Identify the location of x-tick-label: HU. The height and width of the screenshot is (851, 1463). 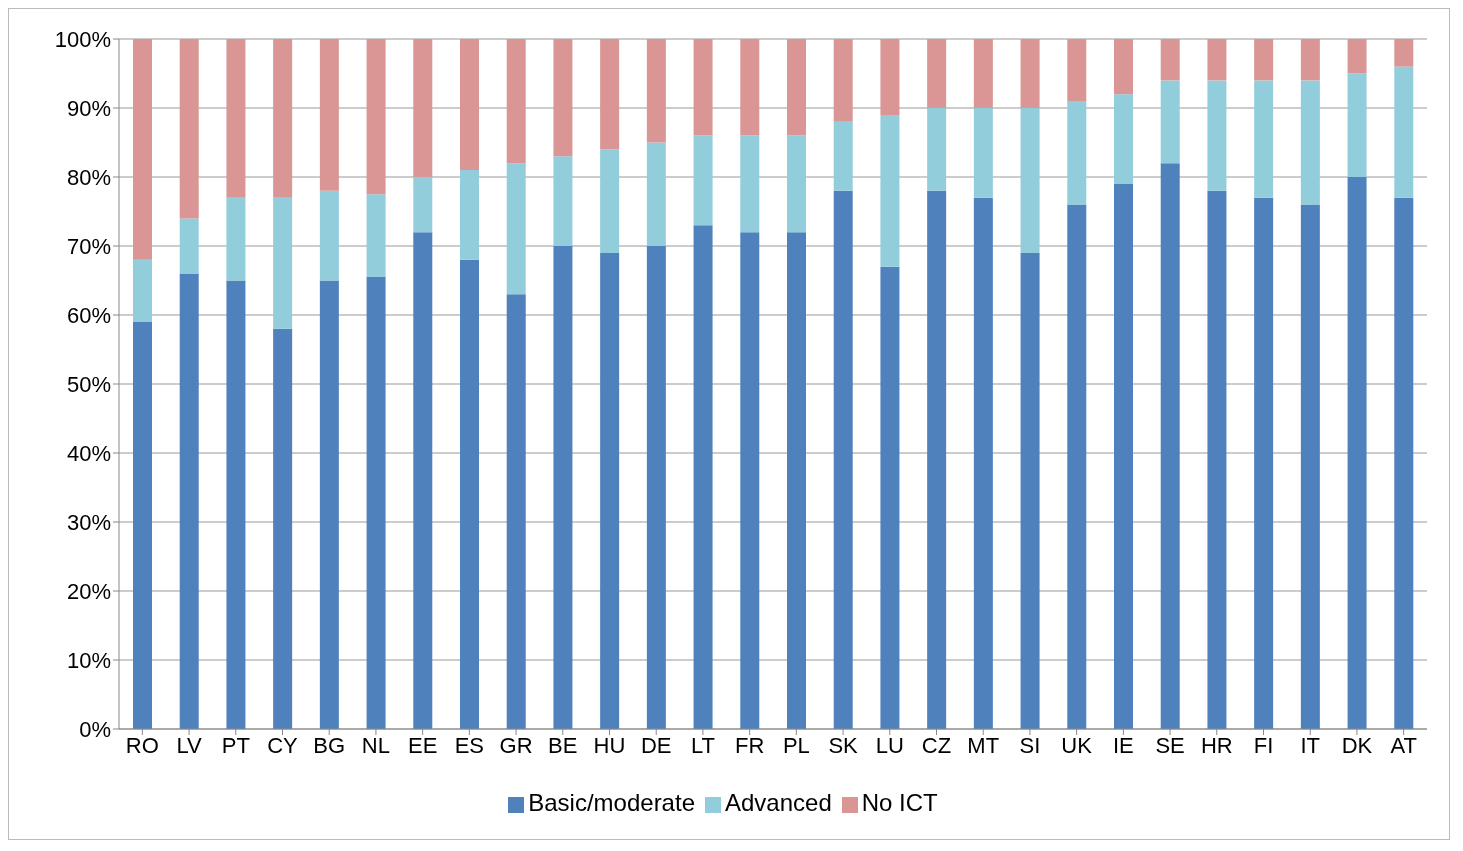
(609, 745).